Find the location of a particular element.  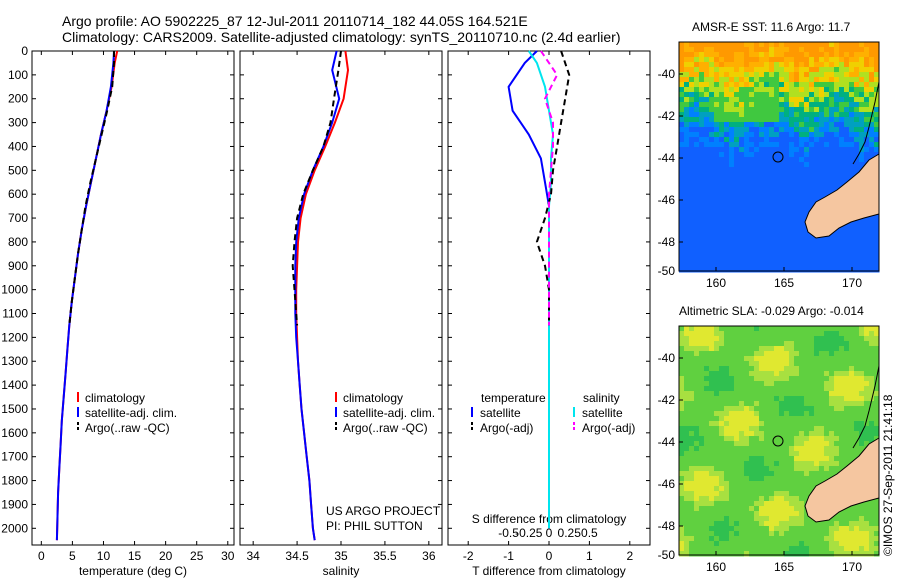

legend-label: climatology is located at coordinates (373, 398).